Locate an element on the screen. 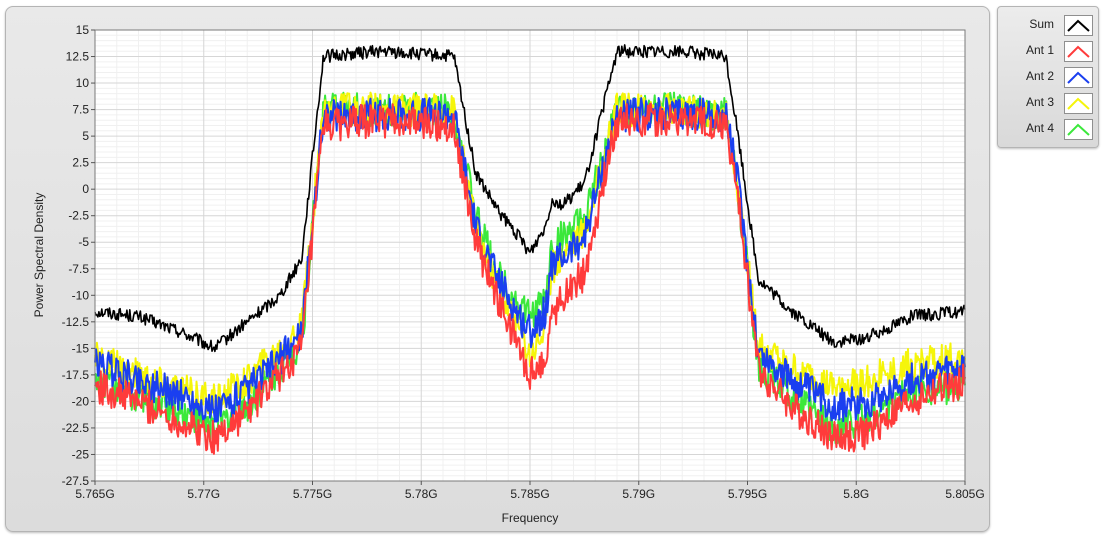  y-tick-label: -7.5 is located at coordinates (78, 269).